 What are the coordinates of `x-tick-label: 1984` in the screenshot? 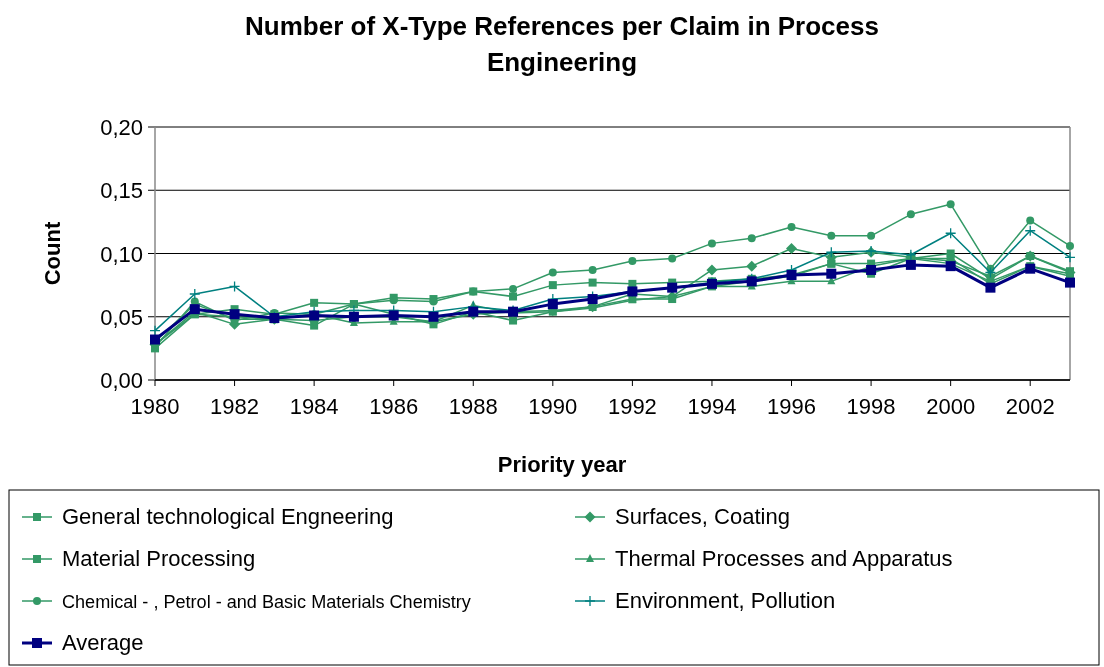 It's located at (314, 406).